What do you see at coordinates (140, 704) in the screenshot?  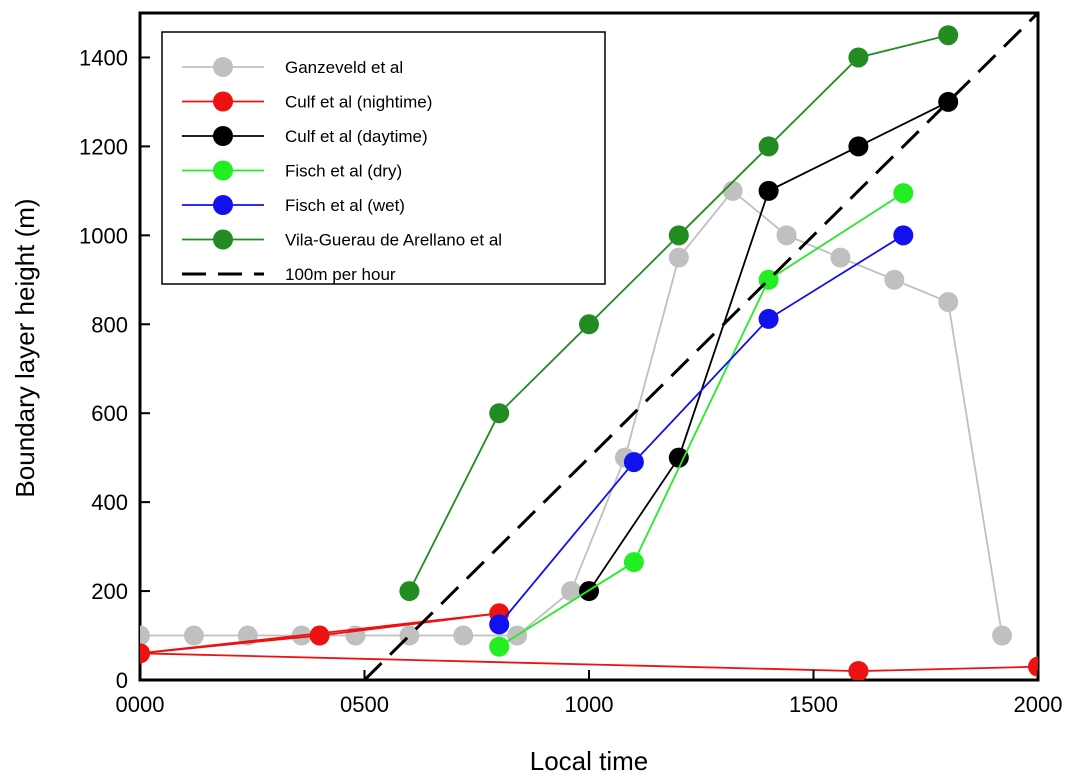 I see `x-tick-label: 0000` at bounding box center [140, 704].